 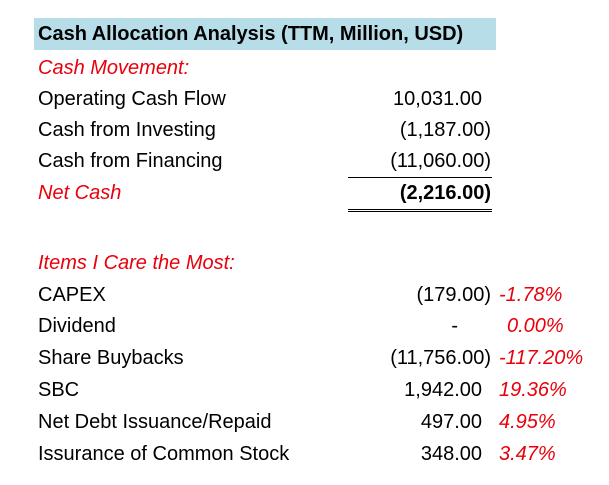 I want to click on table-row: Issurance of Common Stock 348.00 3.47%, so click(x=304, y=454).